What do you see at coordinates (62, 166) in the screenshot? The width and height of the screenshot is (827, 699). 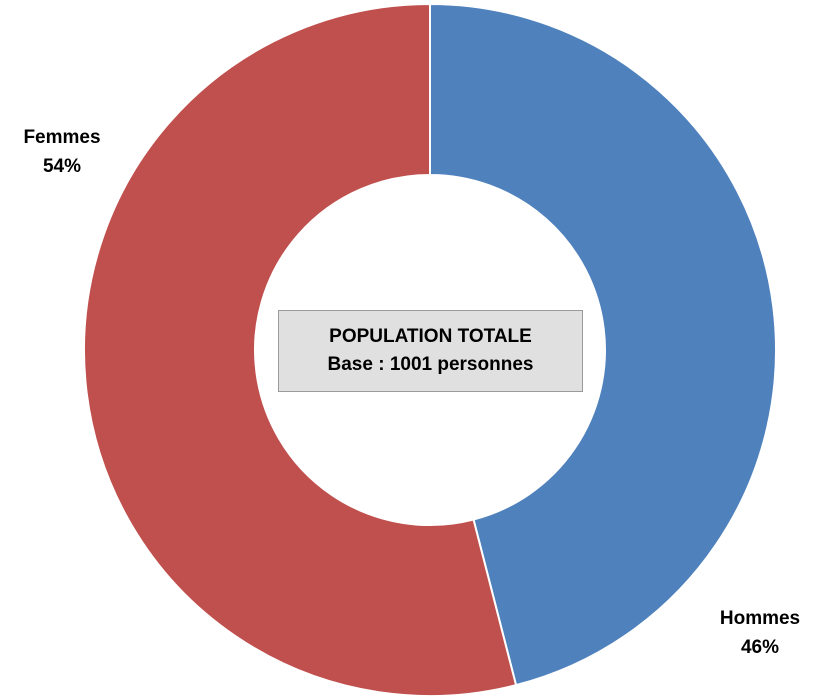 I see `slice-percent-femmes: 54%` at bounding box center [62, 166].